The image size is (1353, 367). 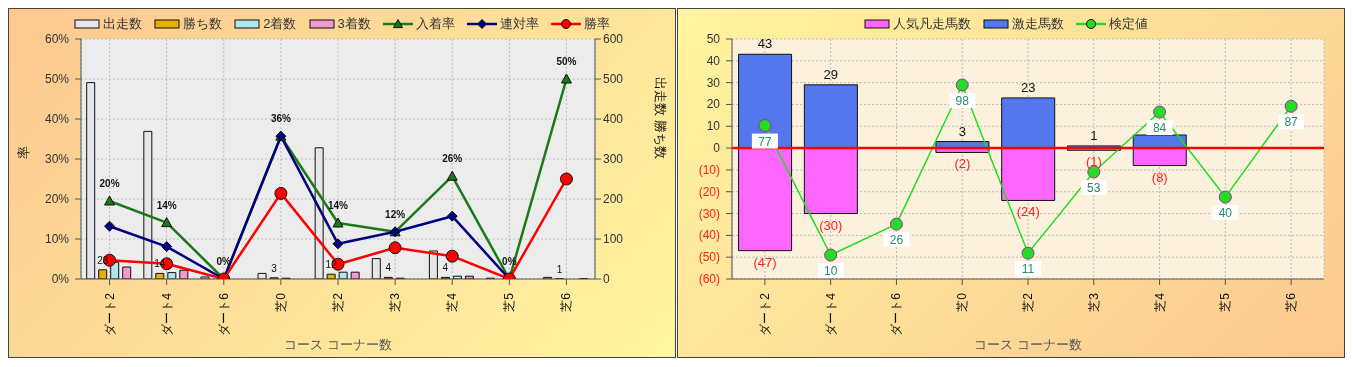 What do you see at coordinates (717, 148) in the screenshot?
I see `y-tick-label: 0` at bounding box center [717, 148].